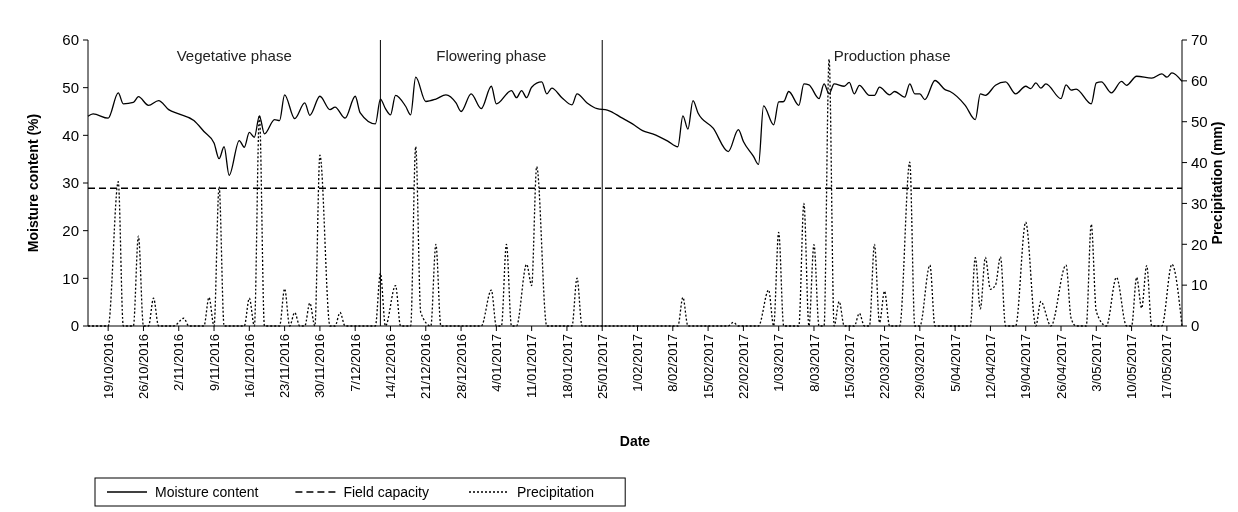 The height and width of the screenshot is (512, 1238). Describe the element at coordinates (1026, 367) in the screenshot. I see `x-tick-label: 19/04/2017` at that location.